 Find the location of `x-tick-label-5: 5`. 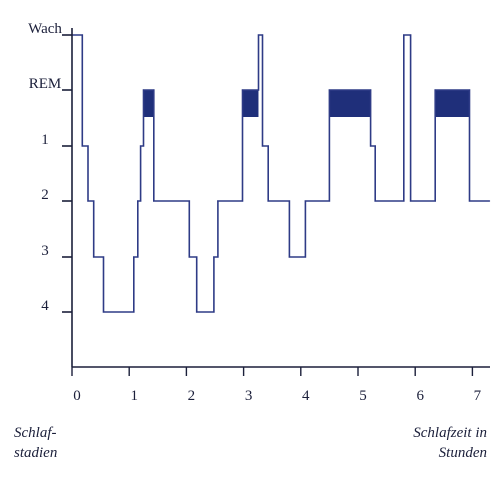

x-tick-label-5: 5 is located at coordinates (363, 396).